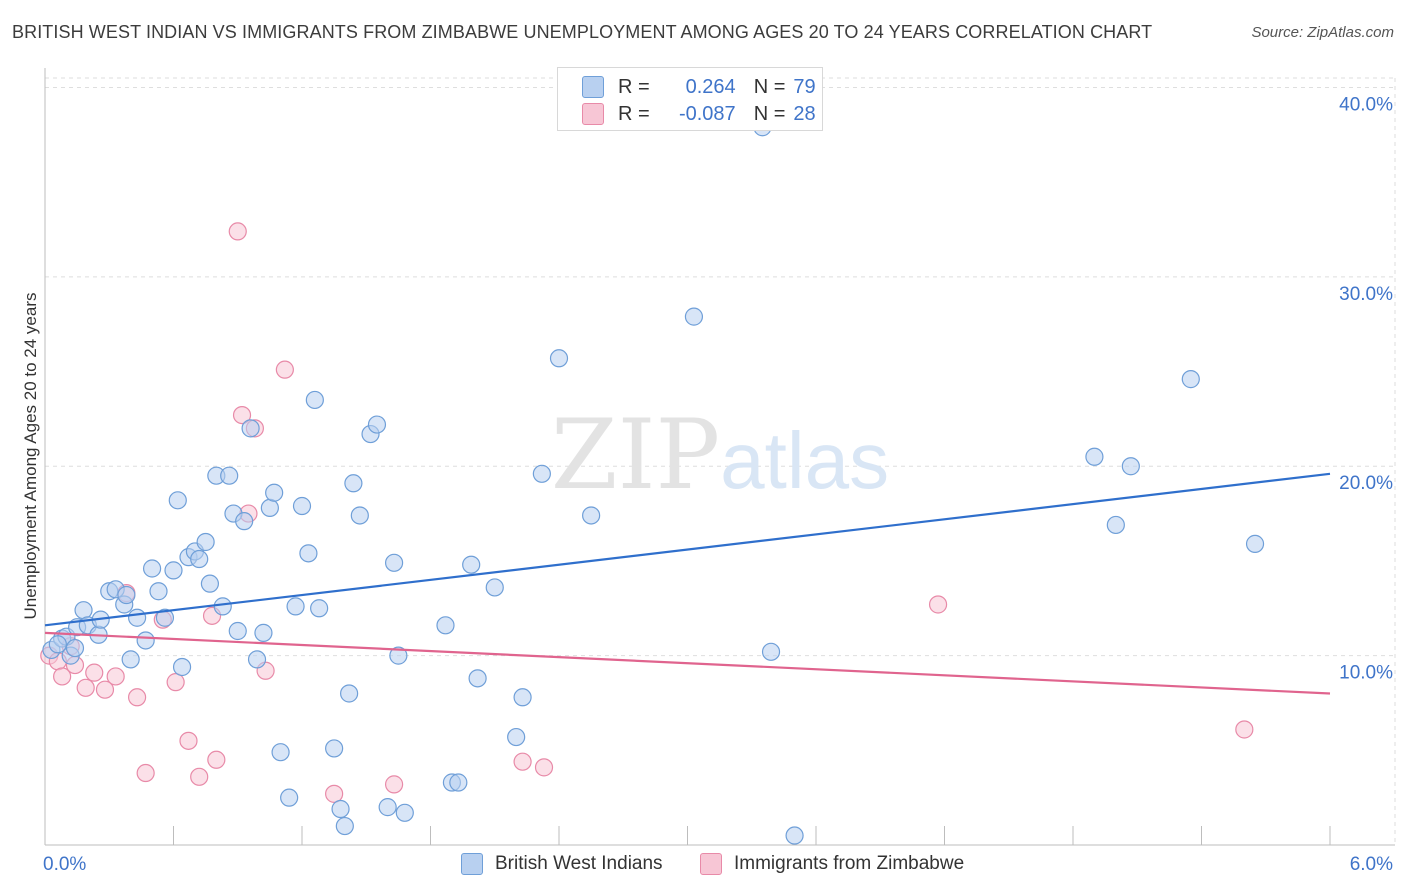 The height and width of the screenshot is (892, 1406). Describe the element at coordinates (699, 114) in the screenshot. I see `legend-row-pink: R = -0.087 N = 28` at that location.